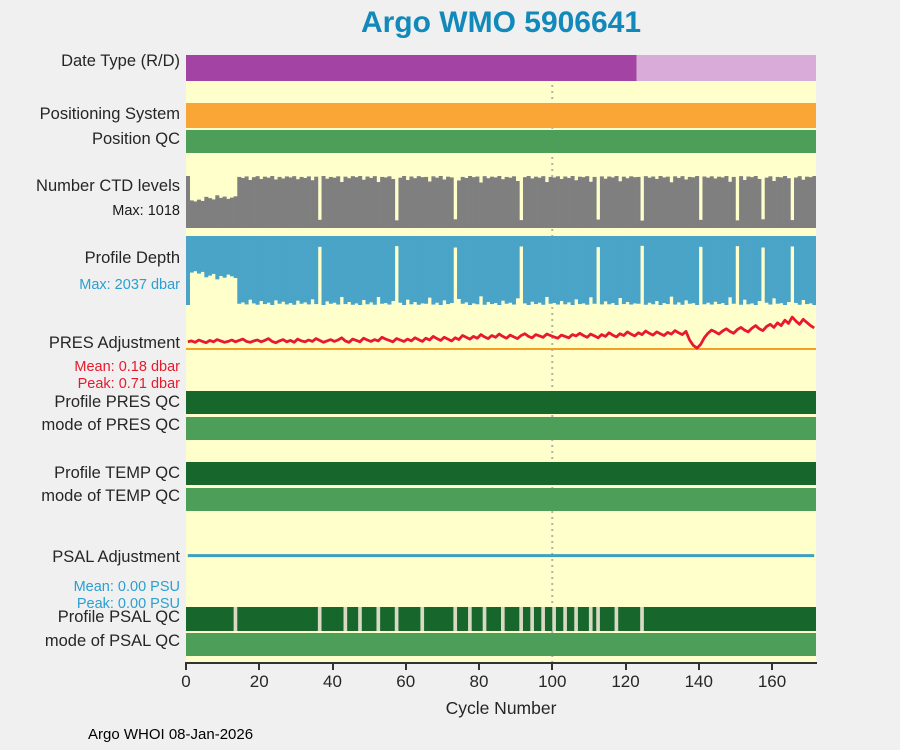 Image resolution: width=900 pixels, height=750 pixels. I want to click on x-tick-label: 80, so click(479, 681).